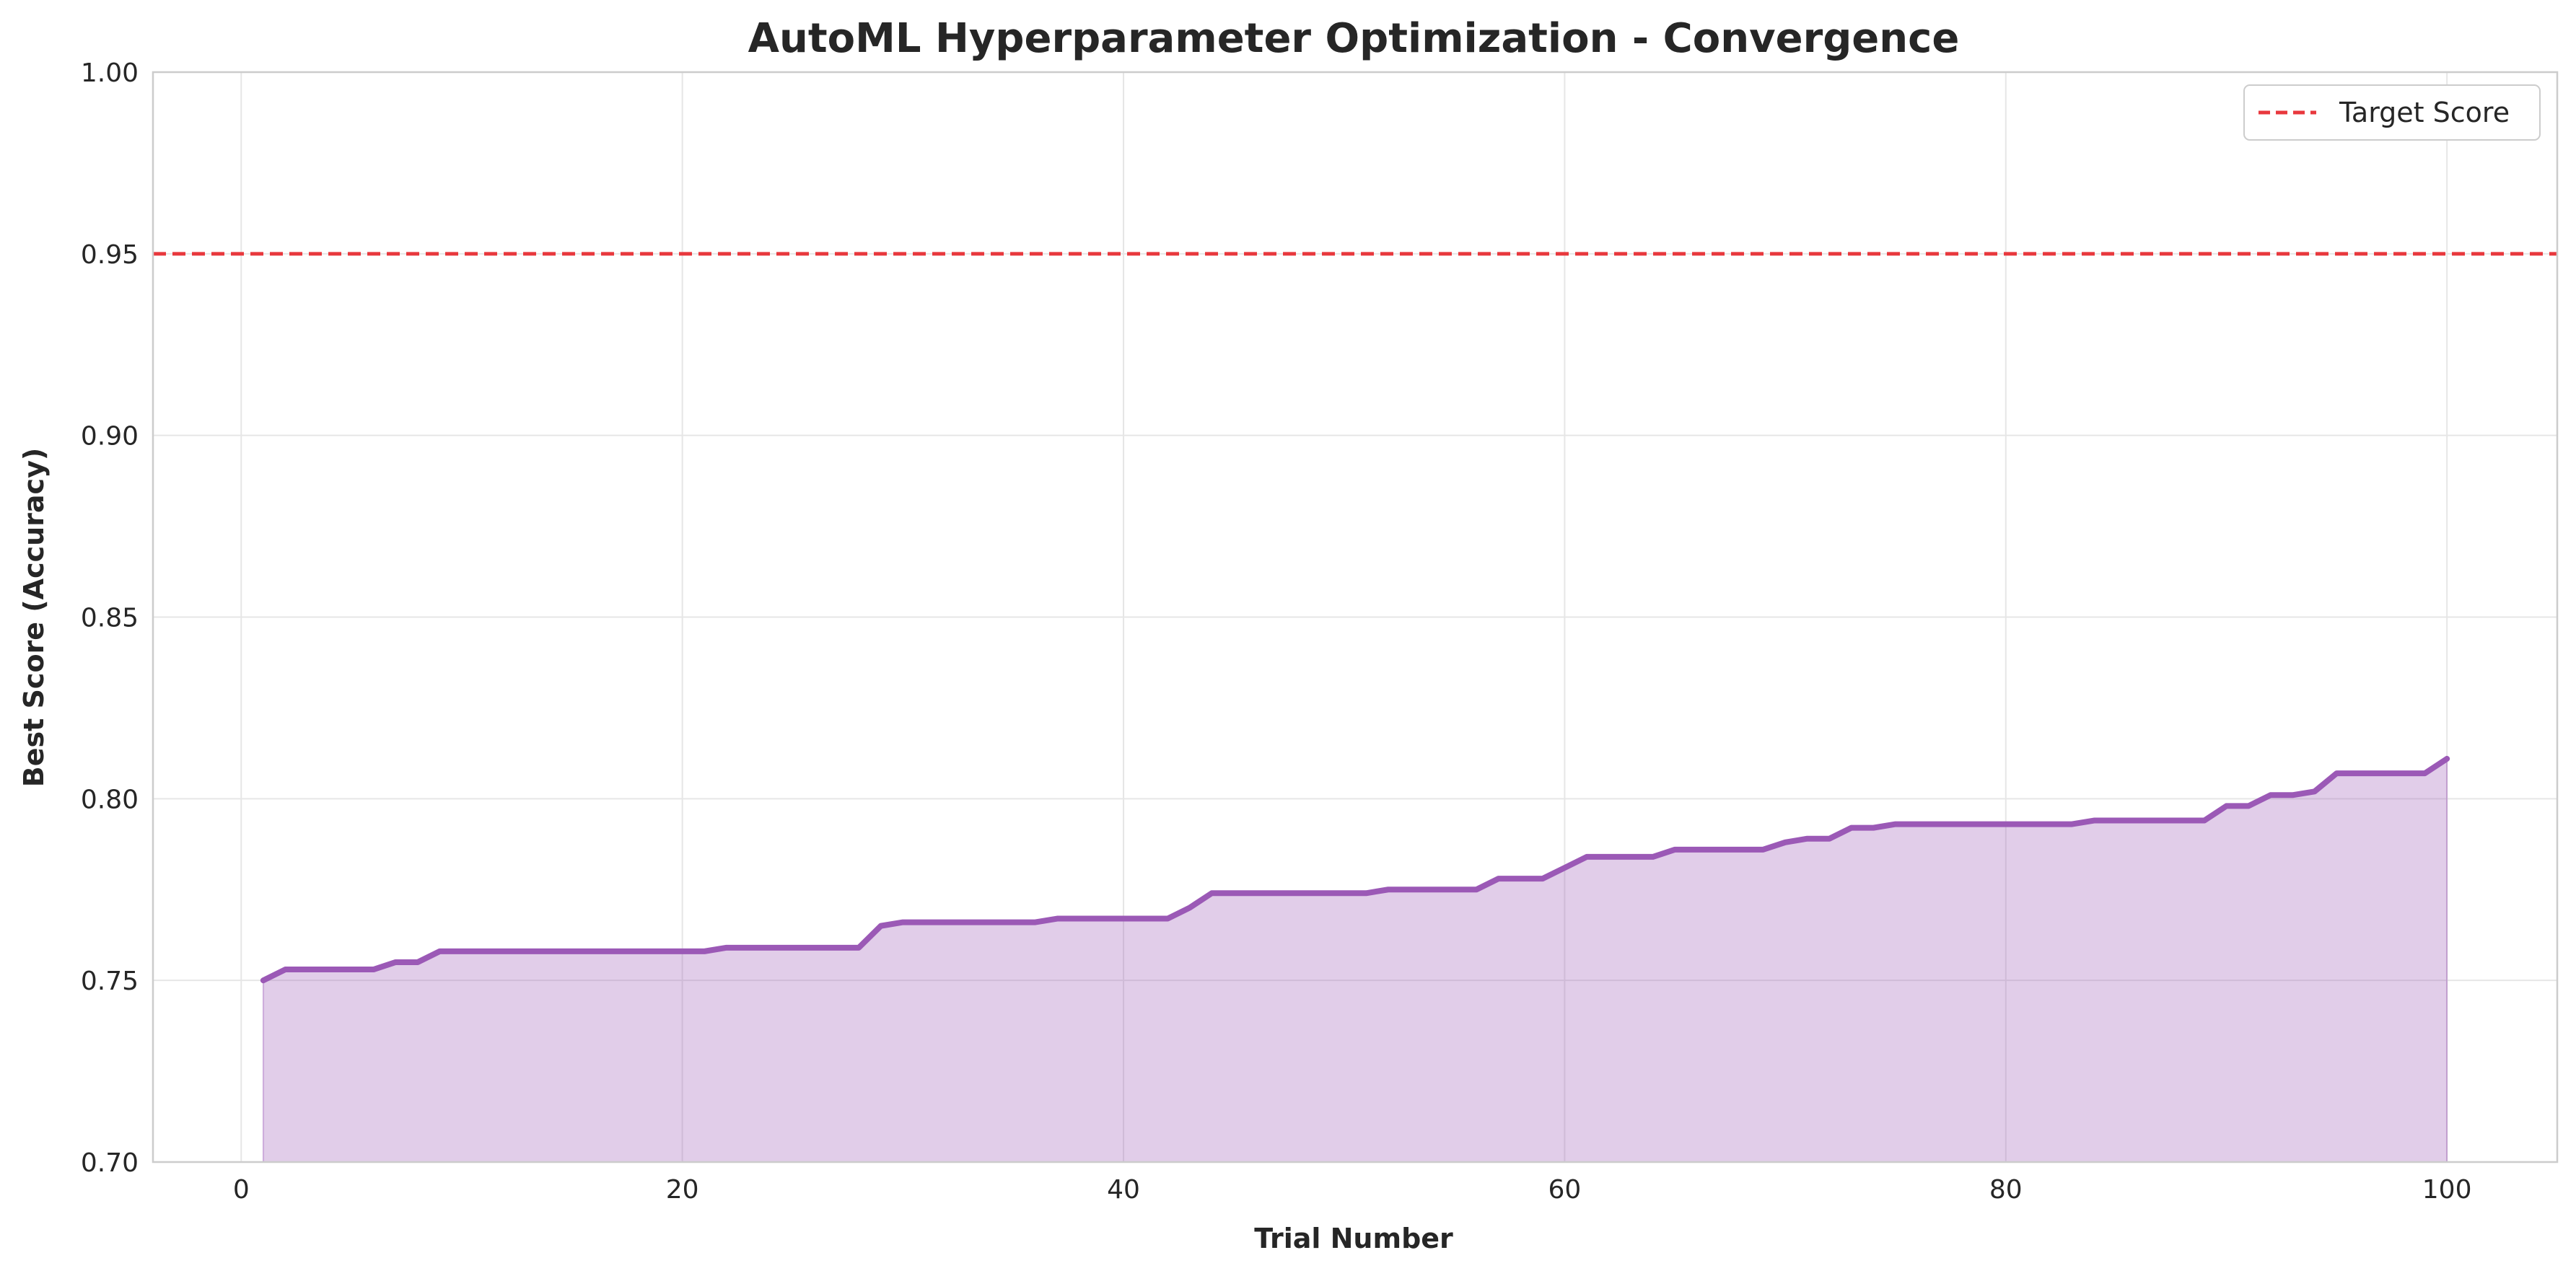 This screenshot has width=2576, height=1276. What do you see at coordinates (110, 437) in the screenshot?
I see `y-tick-label: 0.90` at bounding box center [110, 437].